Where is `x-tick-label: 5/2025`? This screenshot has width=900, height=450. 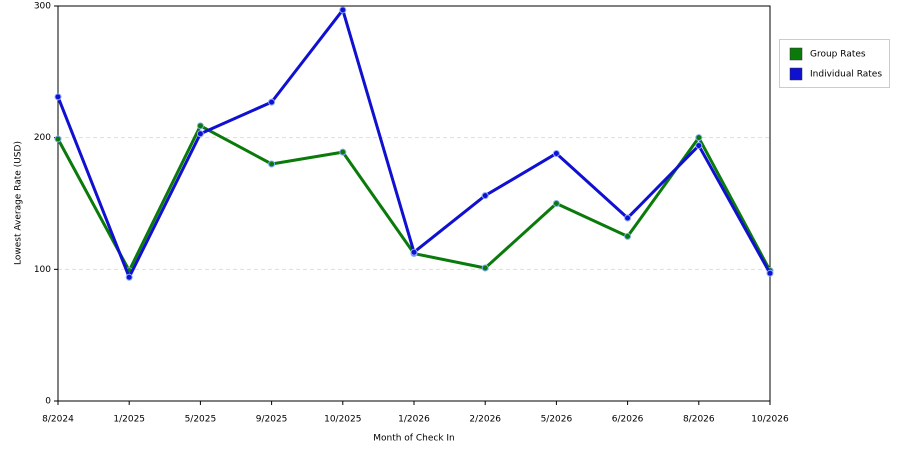
x-tick-label: 5/2025 is located at coordinates (201, 420).